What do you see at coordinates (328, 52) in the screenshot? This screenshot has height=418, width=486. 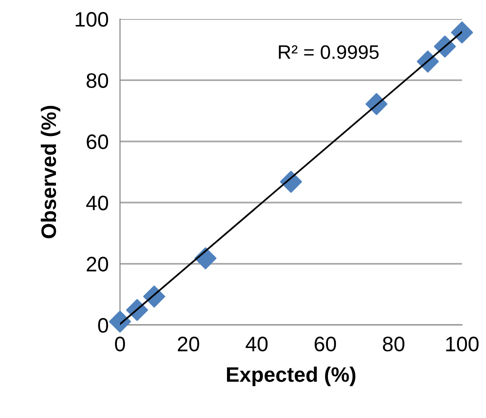 I see `annotation: R² = 0.9995` at bounding box center [328, 52].